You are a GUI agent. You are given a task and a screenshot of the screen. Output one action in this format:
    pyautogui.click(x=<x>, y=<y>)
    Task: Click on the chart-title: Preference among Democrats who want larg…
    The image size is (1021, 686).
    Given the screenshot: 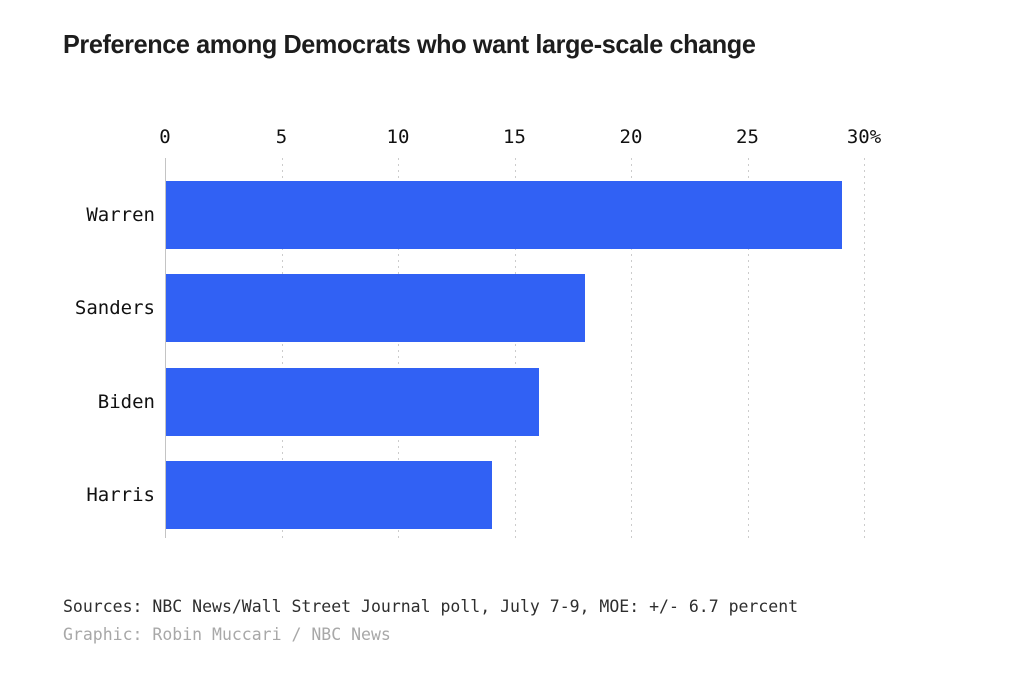 What is the action you would take?
    pyautogui.click(x=409, y=44)
    